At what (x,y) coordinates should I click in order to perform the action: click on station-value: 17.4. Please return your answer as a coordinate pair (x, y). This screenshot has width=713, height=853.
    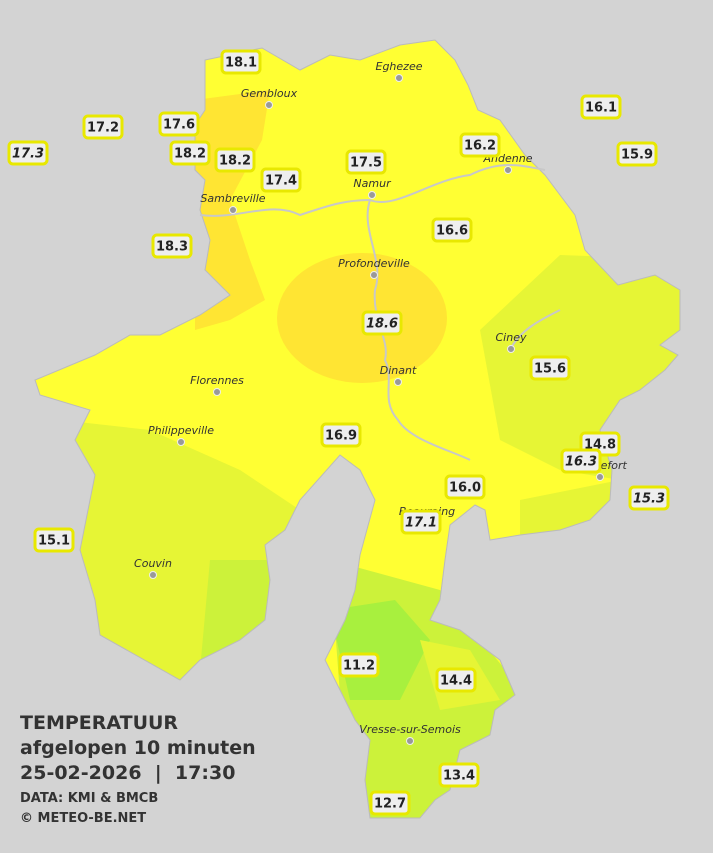
    Looking at the image, I should click on (281, 181).